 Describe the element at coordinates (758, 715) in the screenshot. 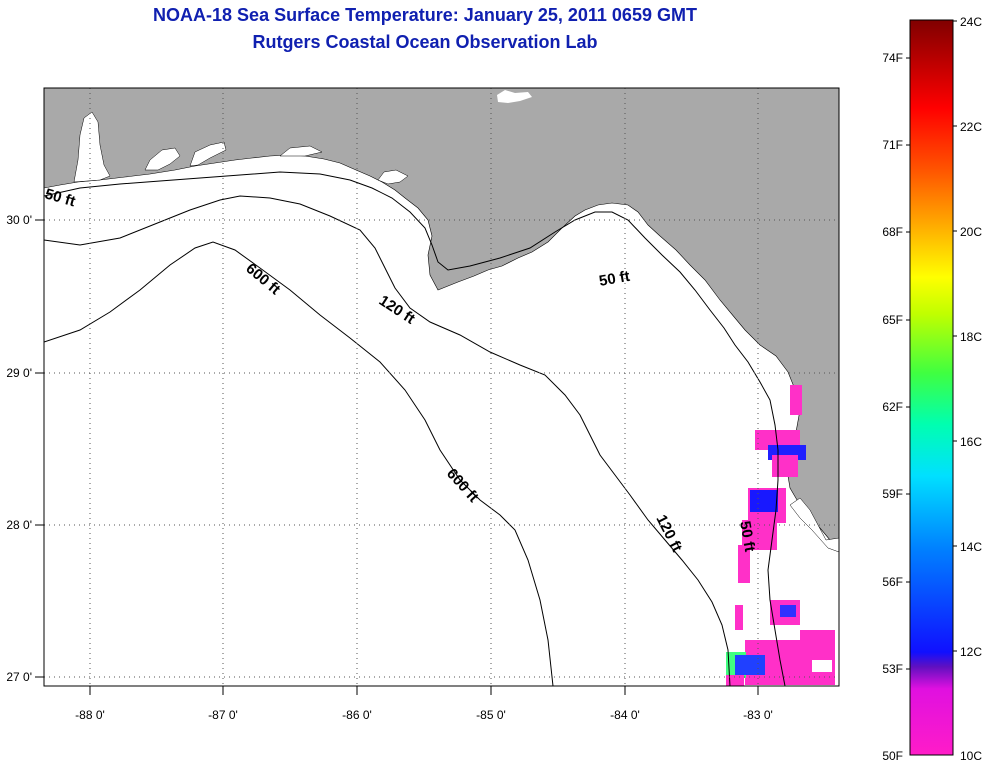

I see `lon-label: -83 0'` at that location.